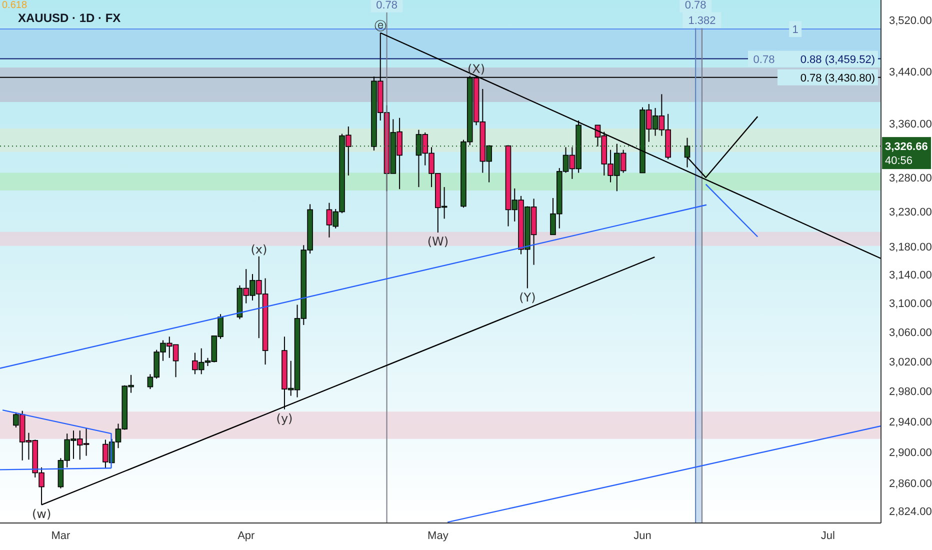 The width and height of the screenshot is (932, 550). I want to click on annotation: 0.618, so click(15, 5).